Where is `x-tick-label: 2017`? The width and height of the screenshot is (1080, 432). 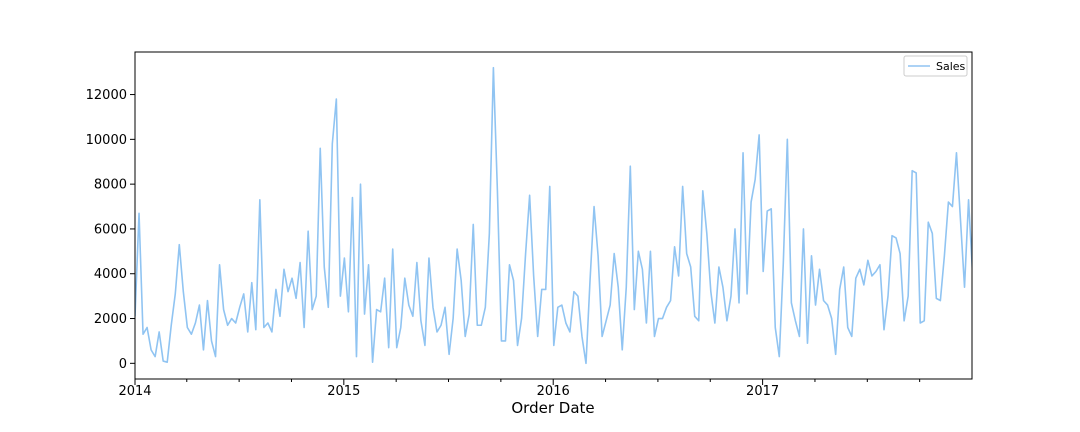
x-tick-label: 2017 is located at coordinates (762, 391).